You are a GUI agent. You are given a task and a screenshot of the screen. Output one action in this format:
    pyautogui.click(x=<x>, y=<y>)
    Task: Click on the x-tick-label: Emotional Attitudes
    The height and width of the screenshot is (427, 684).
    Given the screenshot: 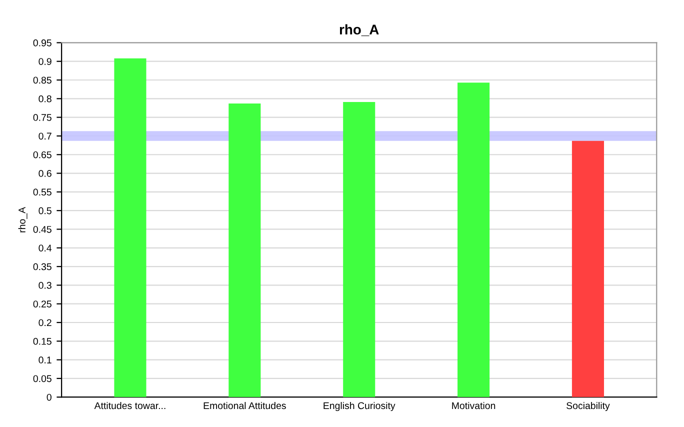 What is the action you would take?
    pyautogui.click(x=245, y=406)
    